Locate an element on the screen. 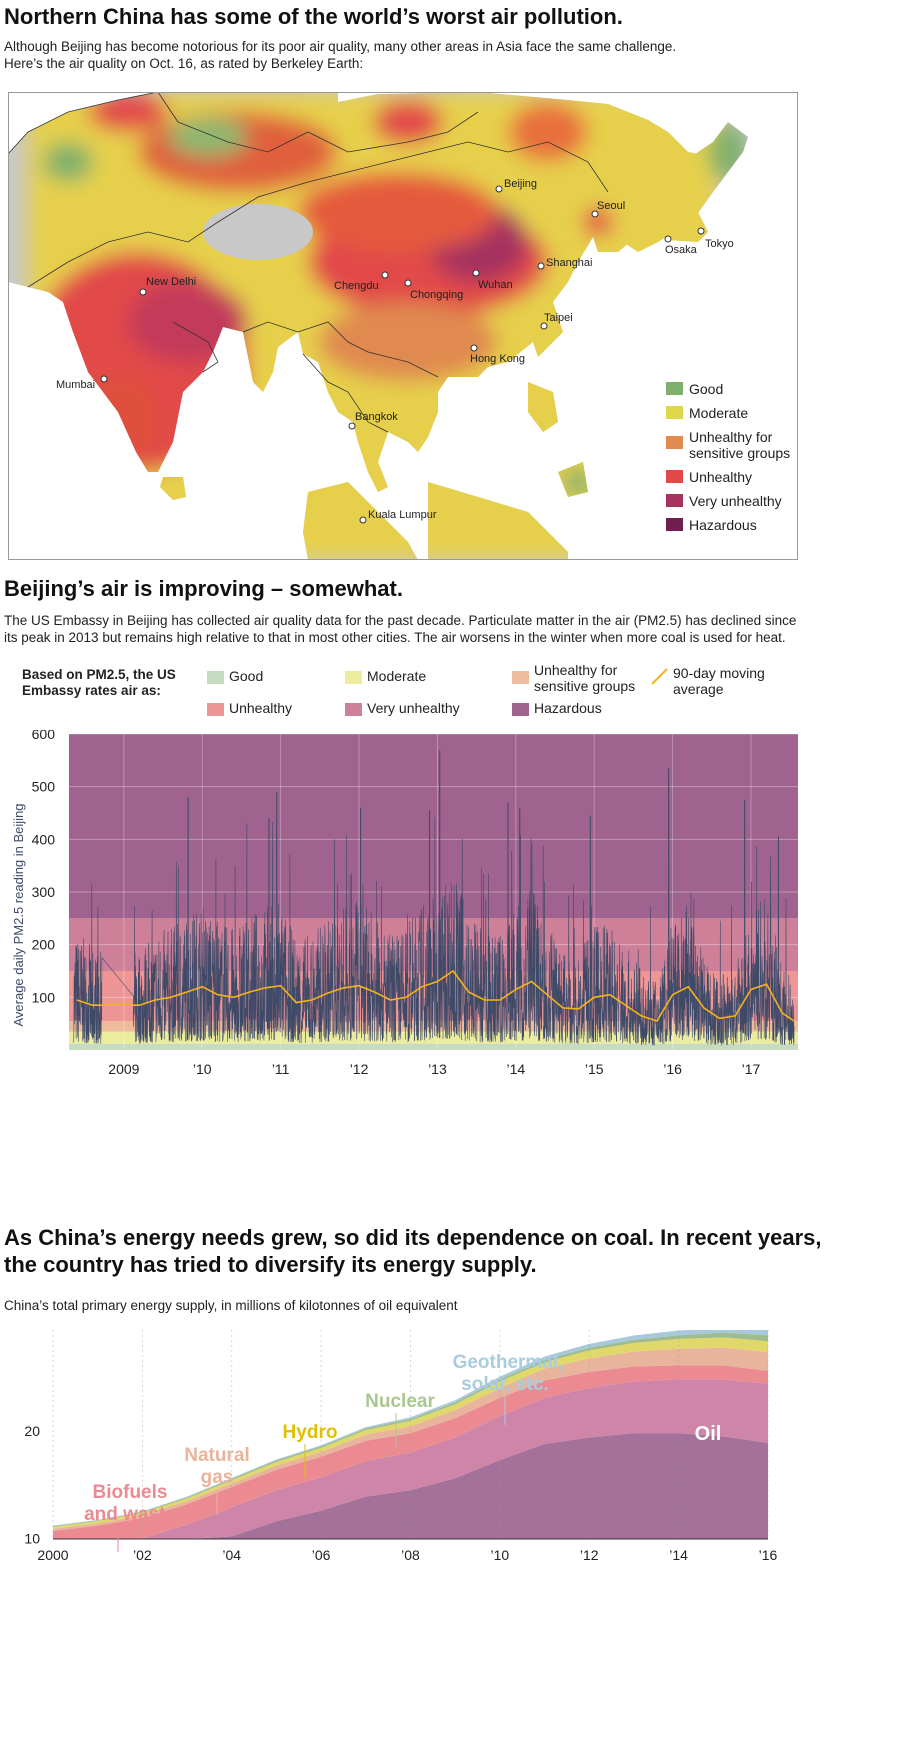 Image resolution: width=900 pixels, height=1747 pixels. x-tick-label: ’13 is located at coordinates (437, 1069).